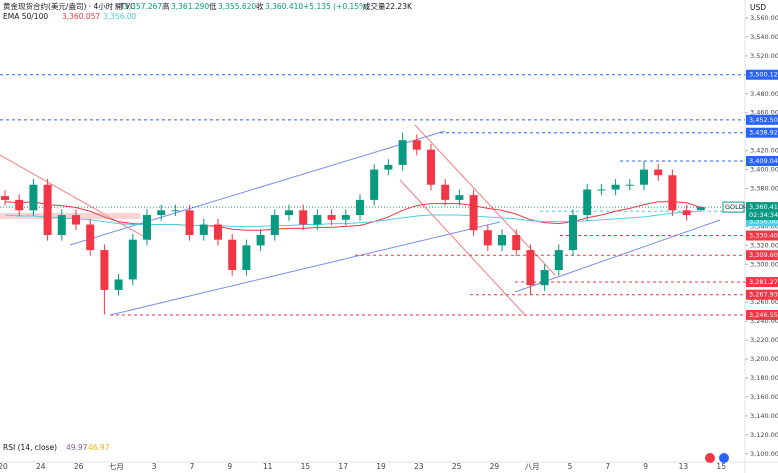 Image resolution: width=778 pixels, height=473 pixels. I want to click on symbol-label: GOLD, so click(734, 207).